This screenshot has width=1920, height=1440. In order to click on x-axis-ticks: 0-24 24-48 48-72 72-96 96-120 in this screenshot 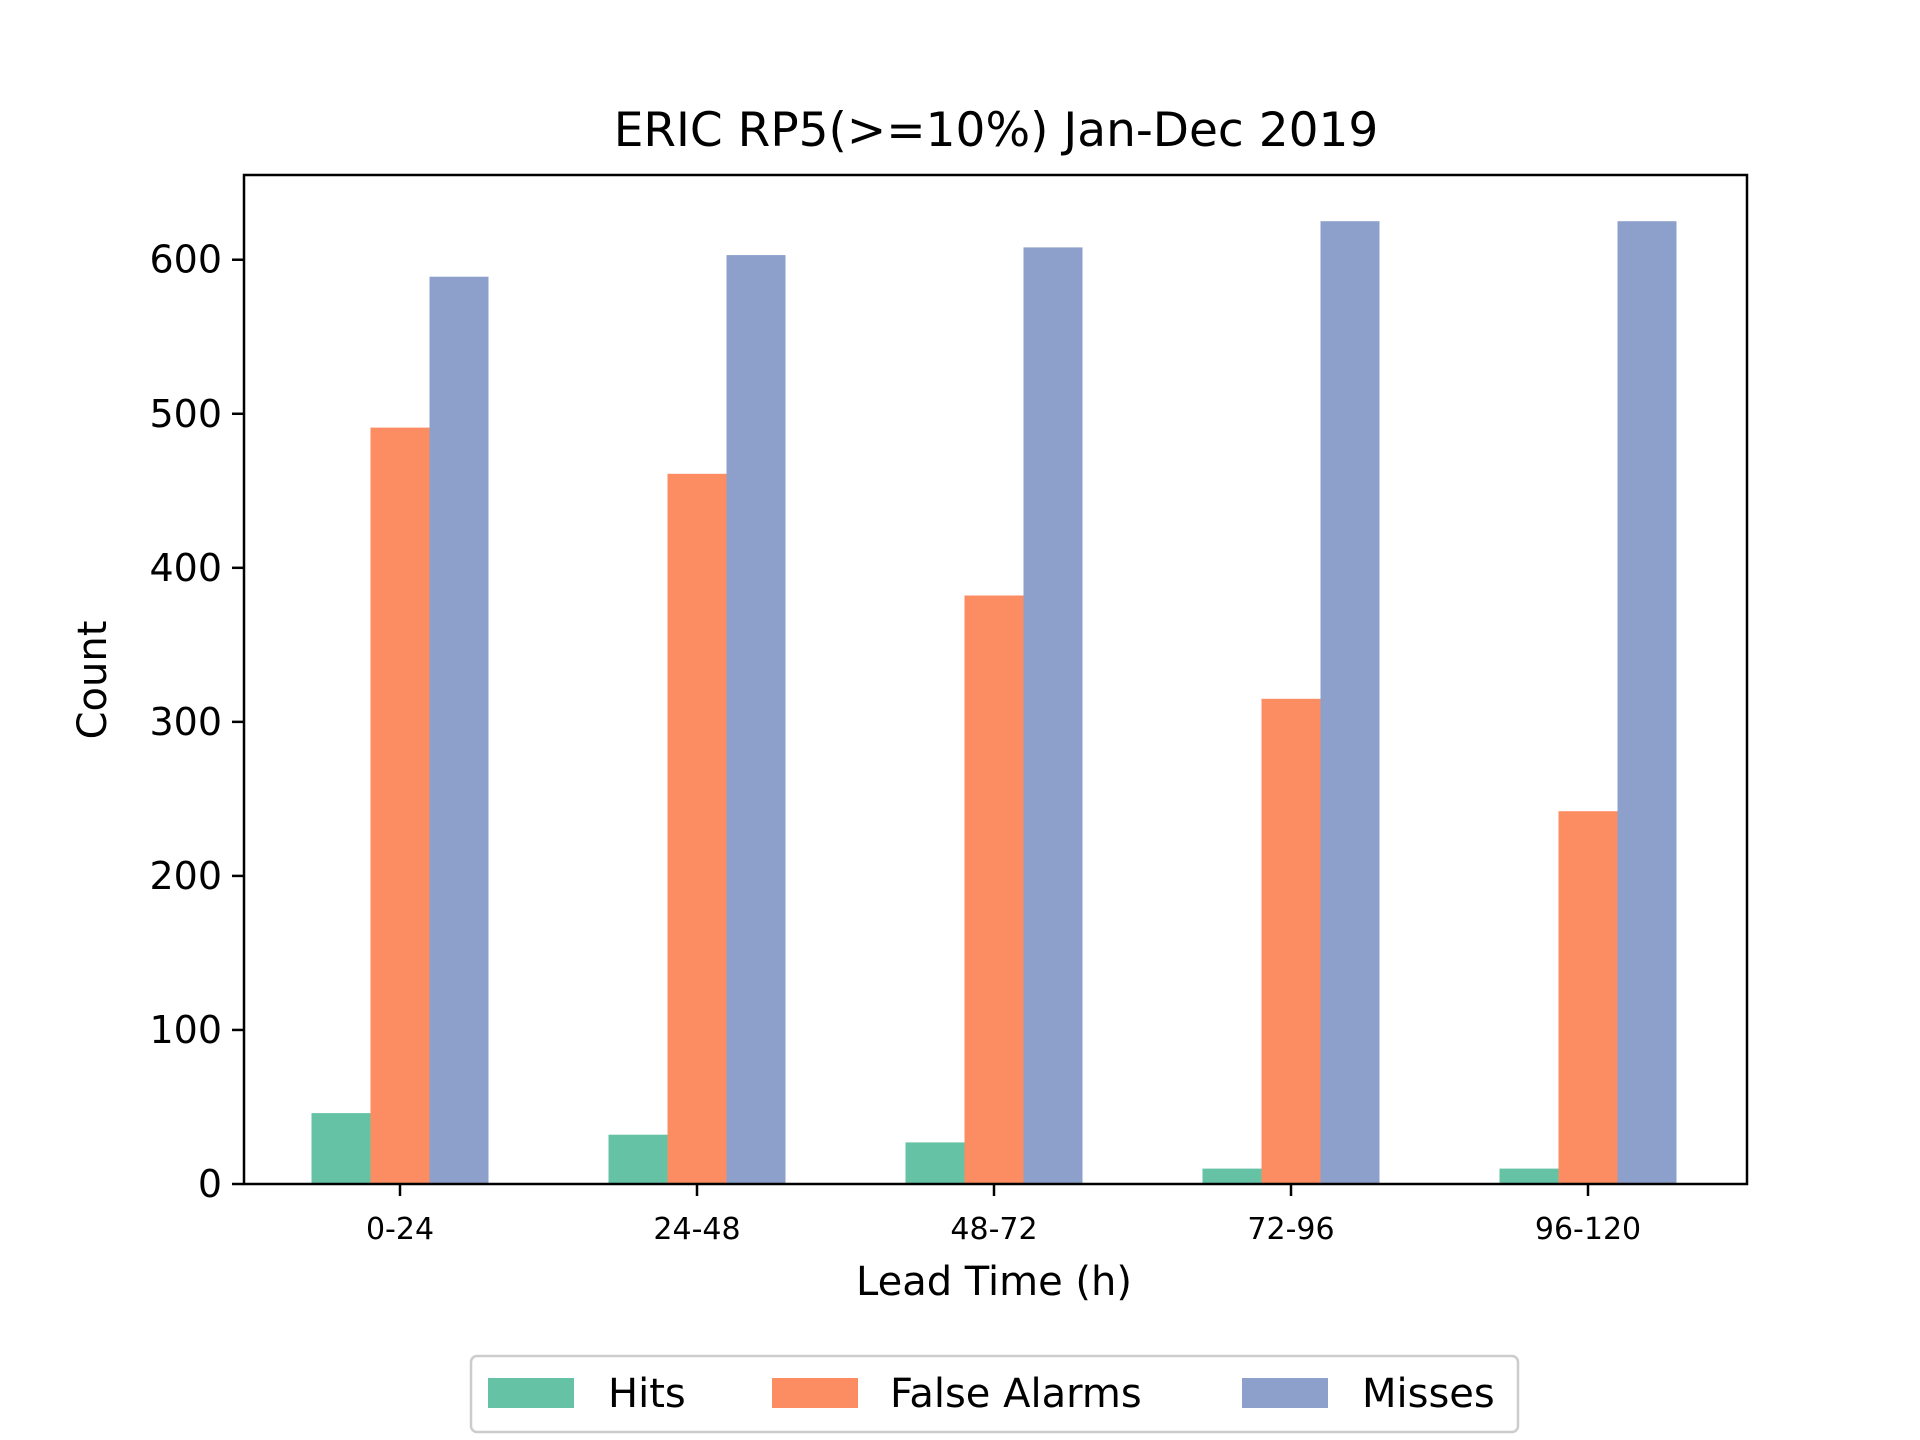, I will do `click(1003, 1215)`.